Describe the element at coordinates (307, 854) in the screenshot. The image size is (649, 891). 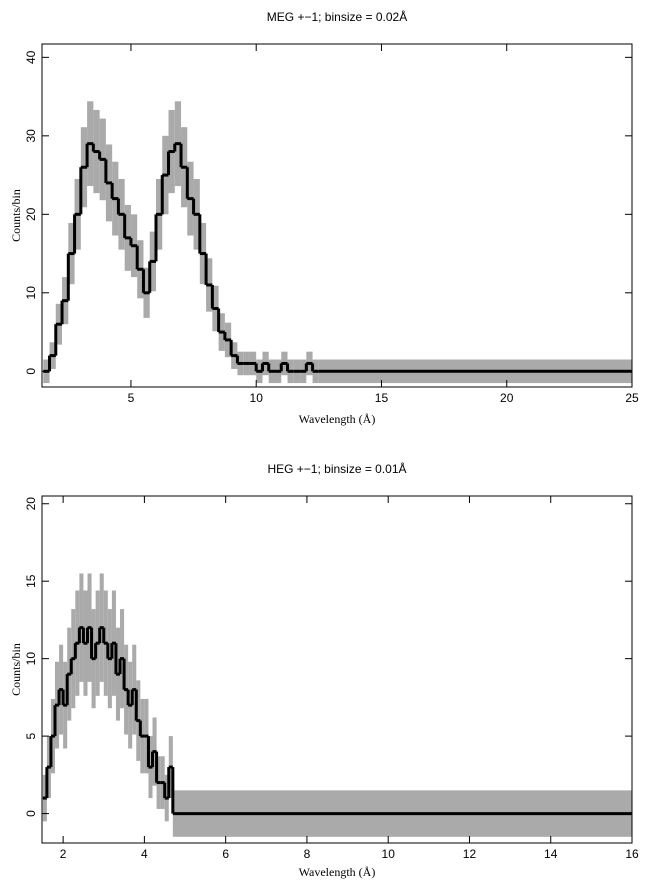
I see `x-tick-label: 8` at that location.